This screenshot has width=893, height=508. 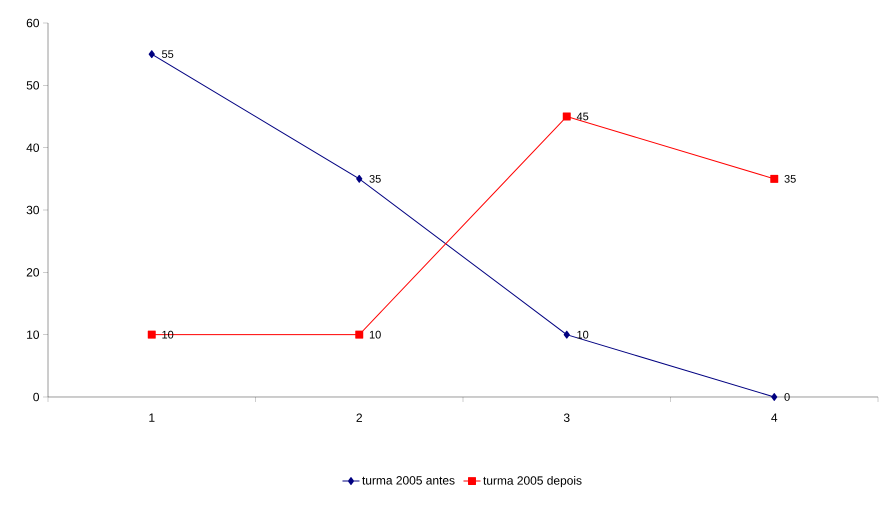 What do you see at coordinates (582, 116) in the screenshot?
I see `data-label: 45` at bounding box center [582, 116].